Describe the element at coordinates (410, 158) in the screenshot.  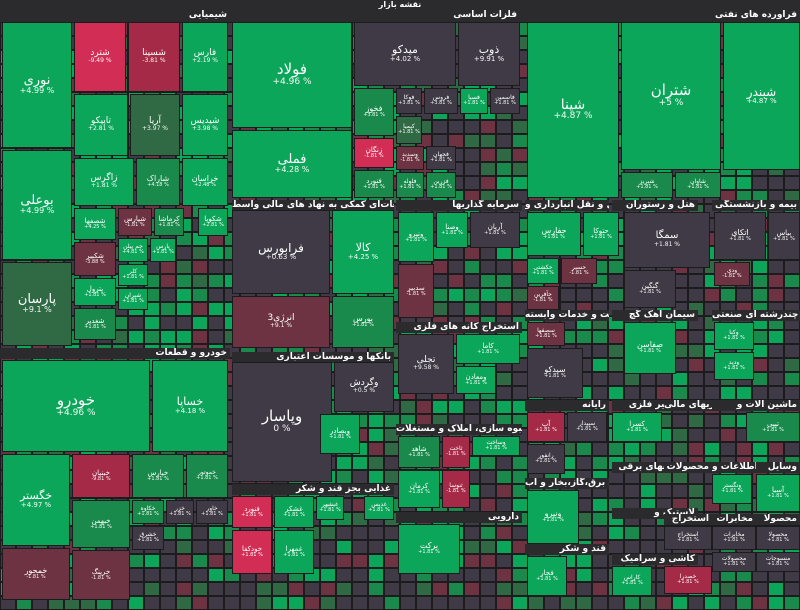
I see `stock-tile: وسدید -1.81 %` at that location.